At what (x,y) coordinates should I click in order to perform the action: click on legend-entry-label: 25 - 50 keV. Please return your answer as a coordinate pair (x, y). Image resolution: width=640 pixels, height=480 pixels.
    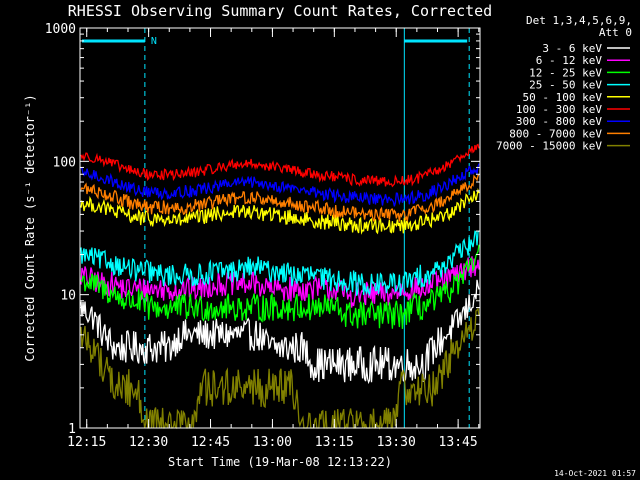
    Looking at the image, I should click on (565, 85).